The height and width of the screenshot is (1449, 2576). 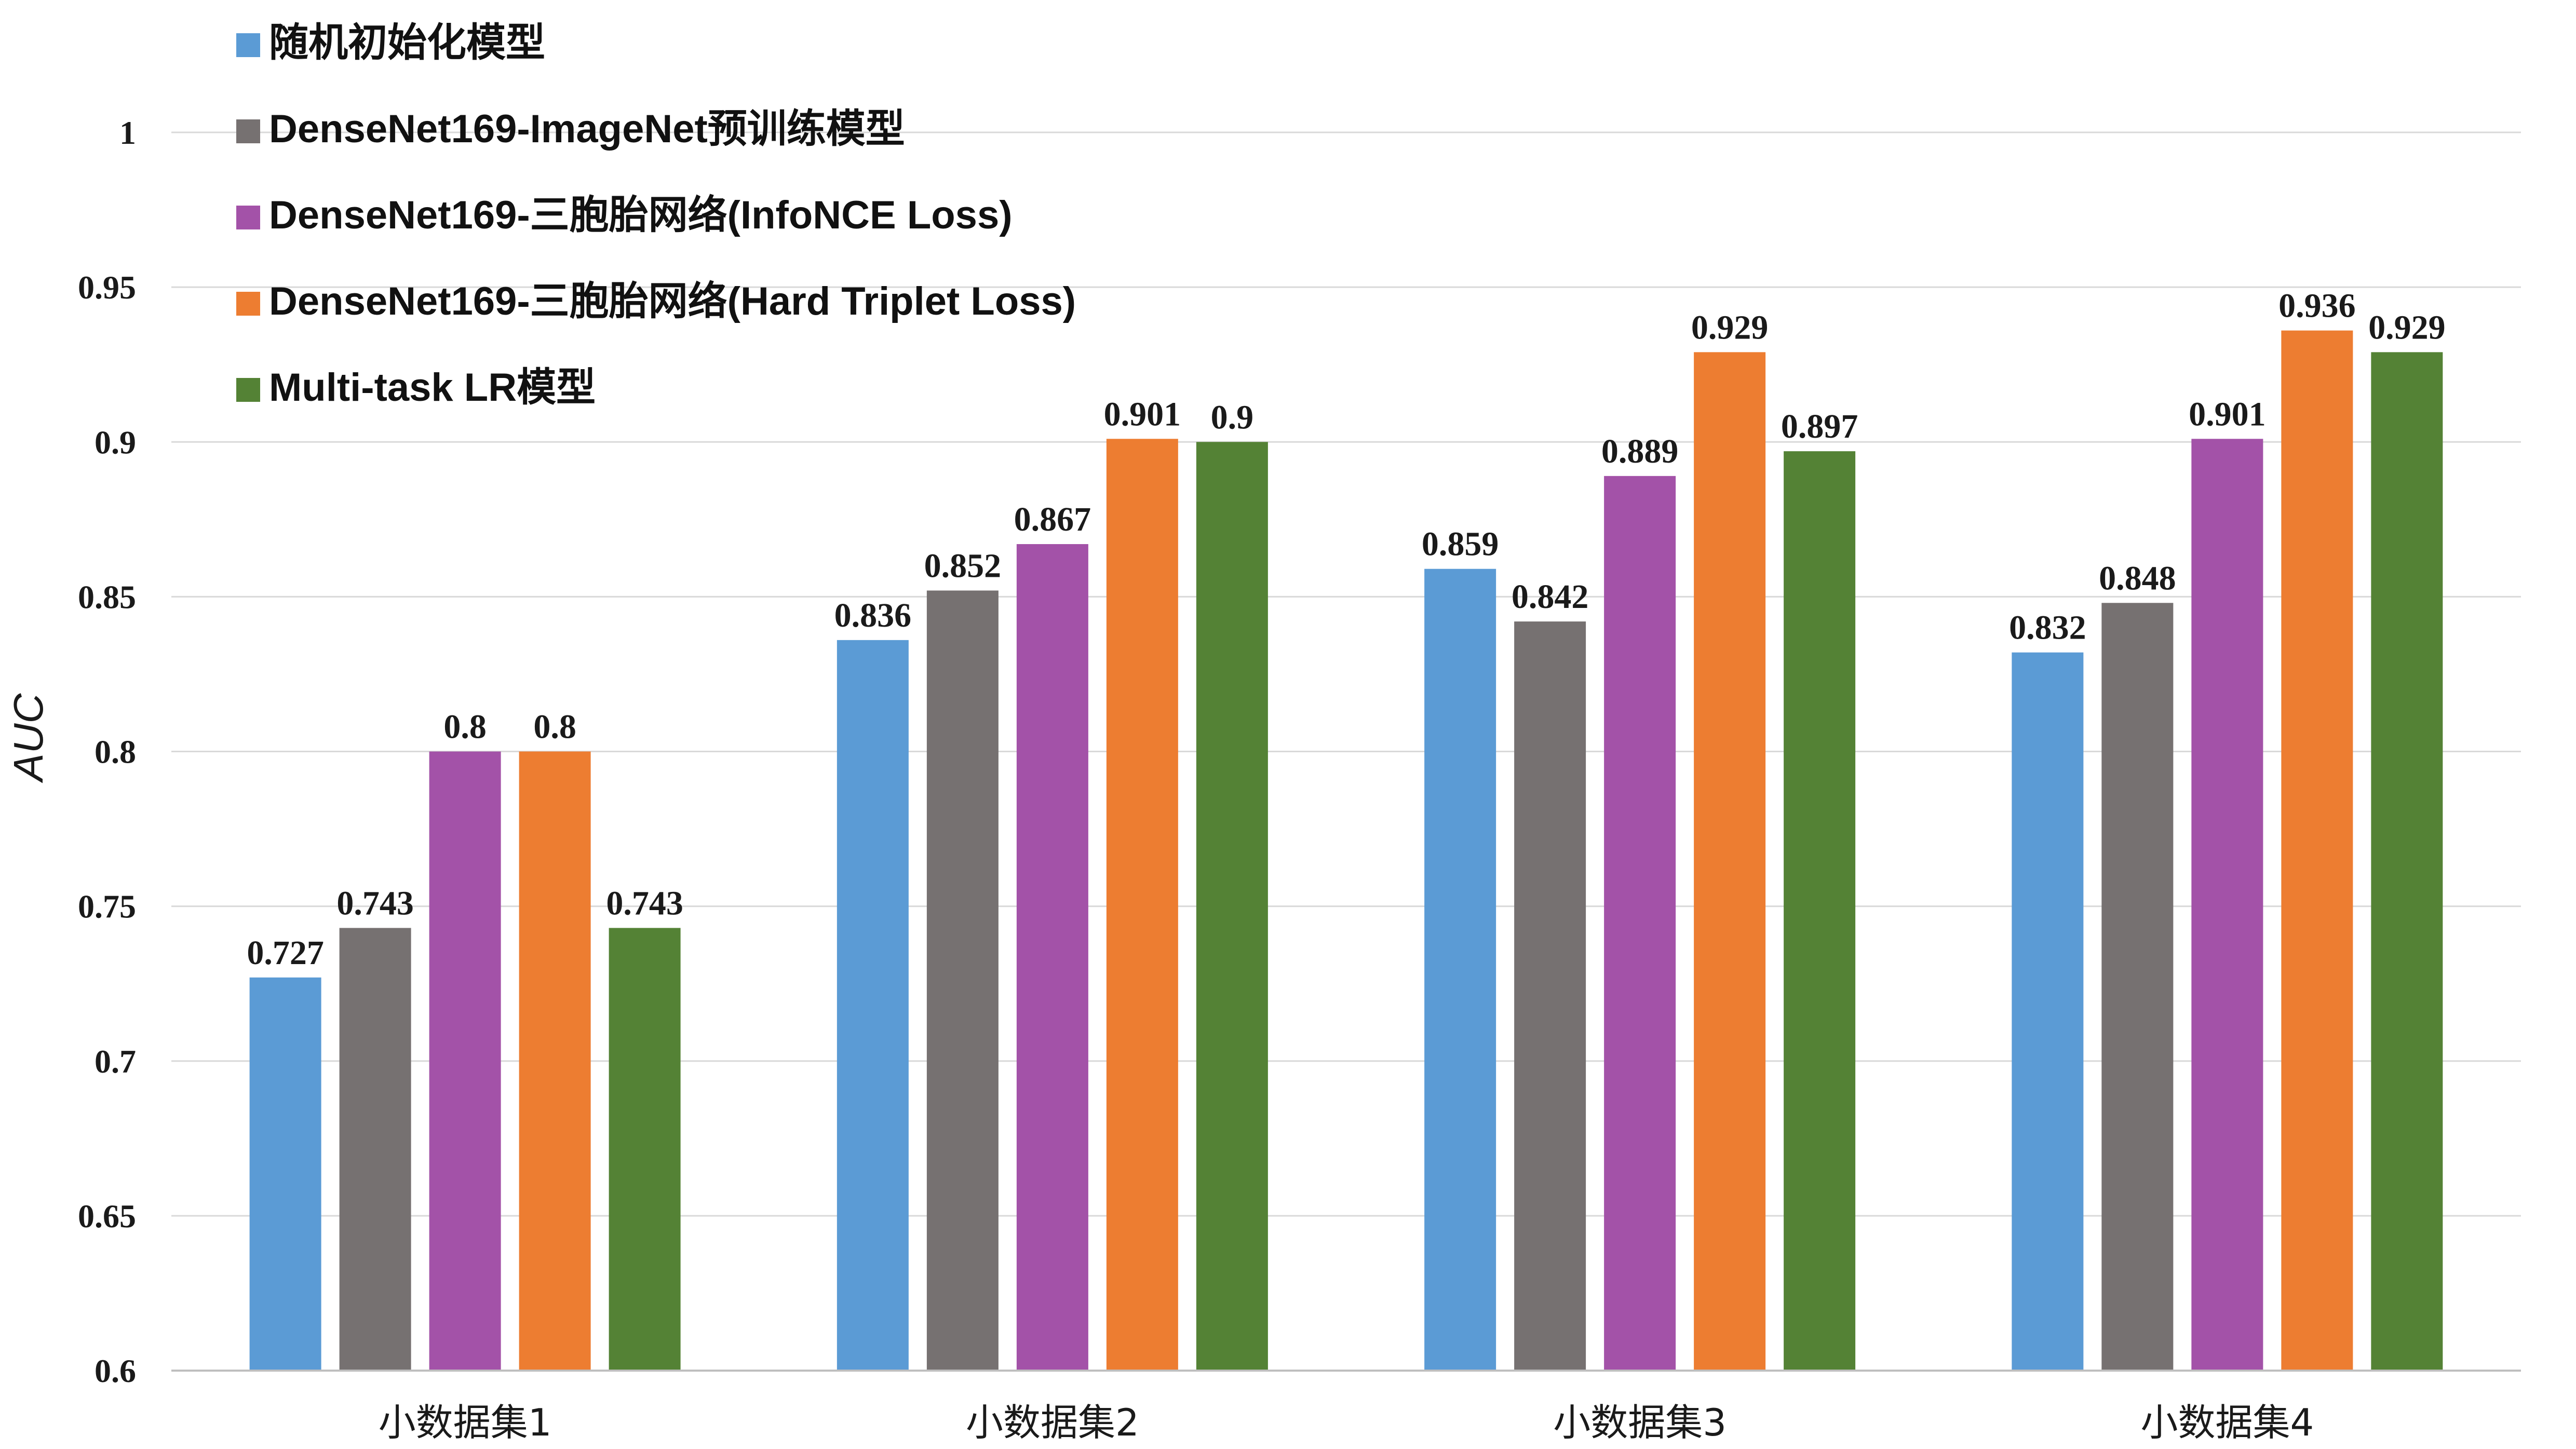 What do you see at coordinates (115, 442) in the screenshot?
I see `y-tick-label: 0.9` at bounding box center [115, 442].